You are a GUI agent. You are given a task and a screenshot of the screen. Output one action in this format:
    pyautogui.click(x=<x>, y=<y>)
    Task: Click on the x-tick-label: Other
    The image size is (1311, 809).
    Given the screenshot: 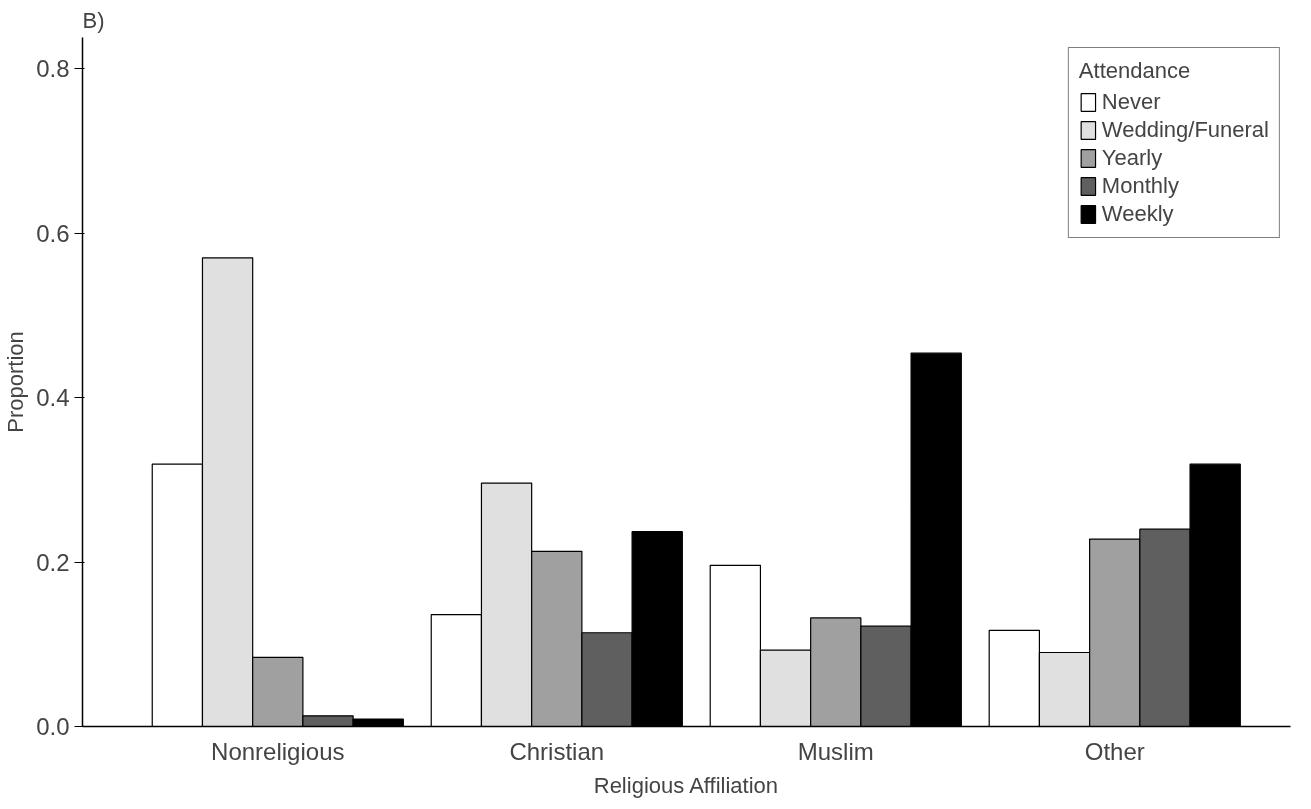 What is the action you would take?
    pyautogui.click(x=1114, y=751)
    